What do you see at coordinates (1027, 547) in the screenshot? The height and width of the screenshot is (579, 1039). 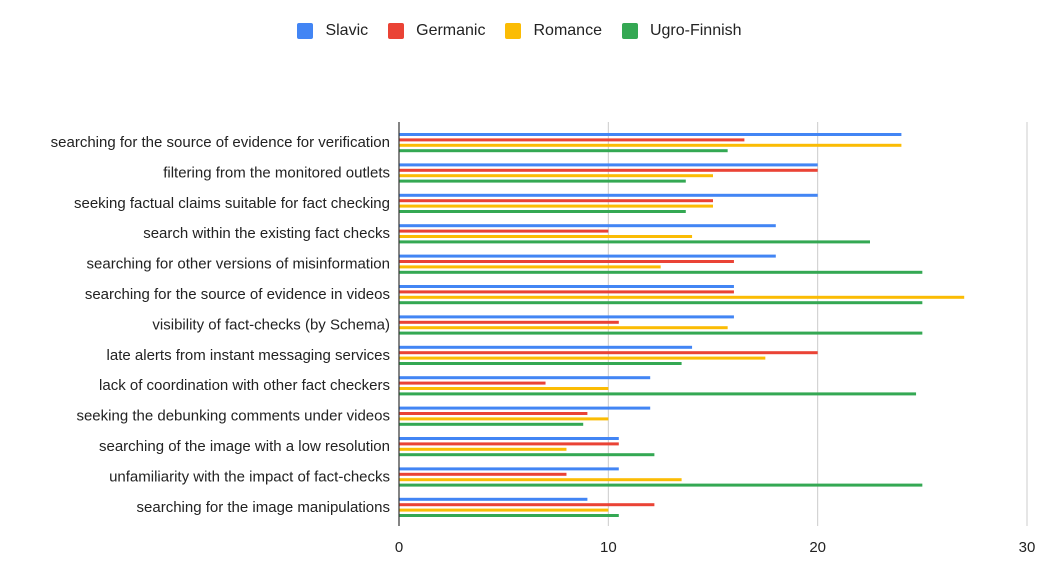 I see `x-tick-label-30: 30` at bounding box center [1027, 547].